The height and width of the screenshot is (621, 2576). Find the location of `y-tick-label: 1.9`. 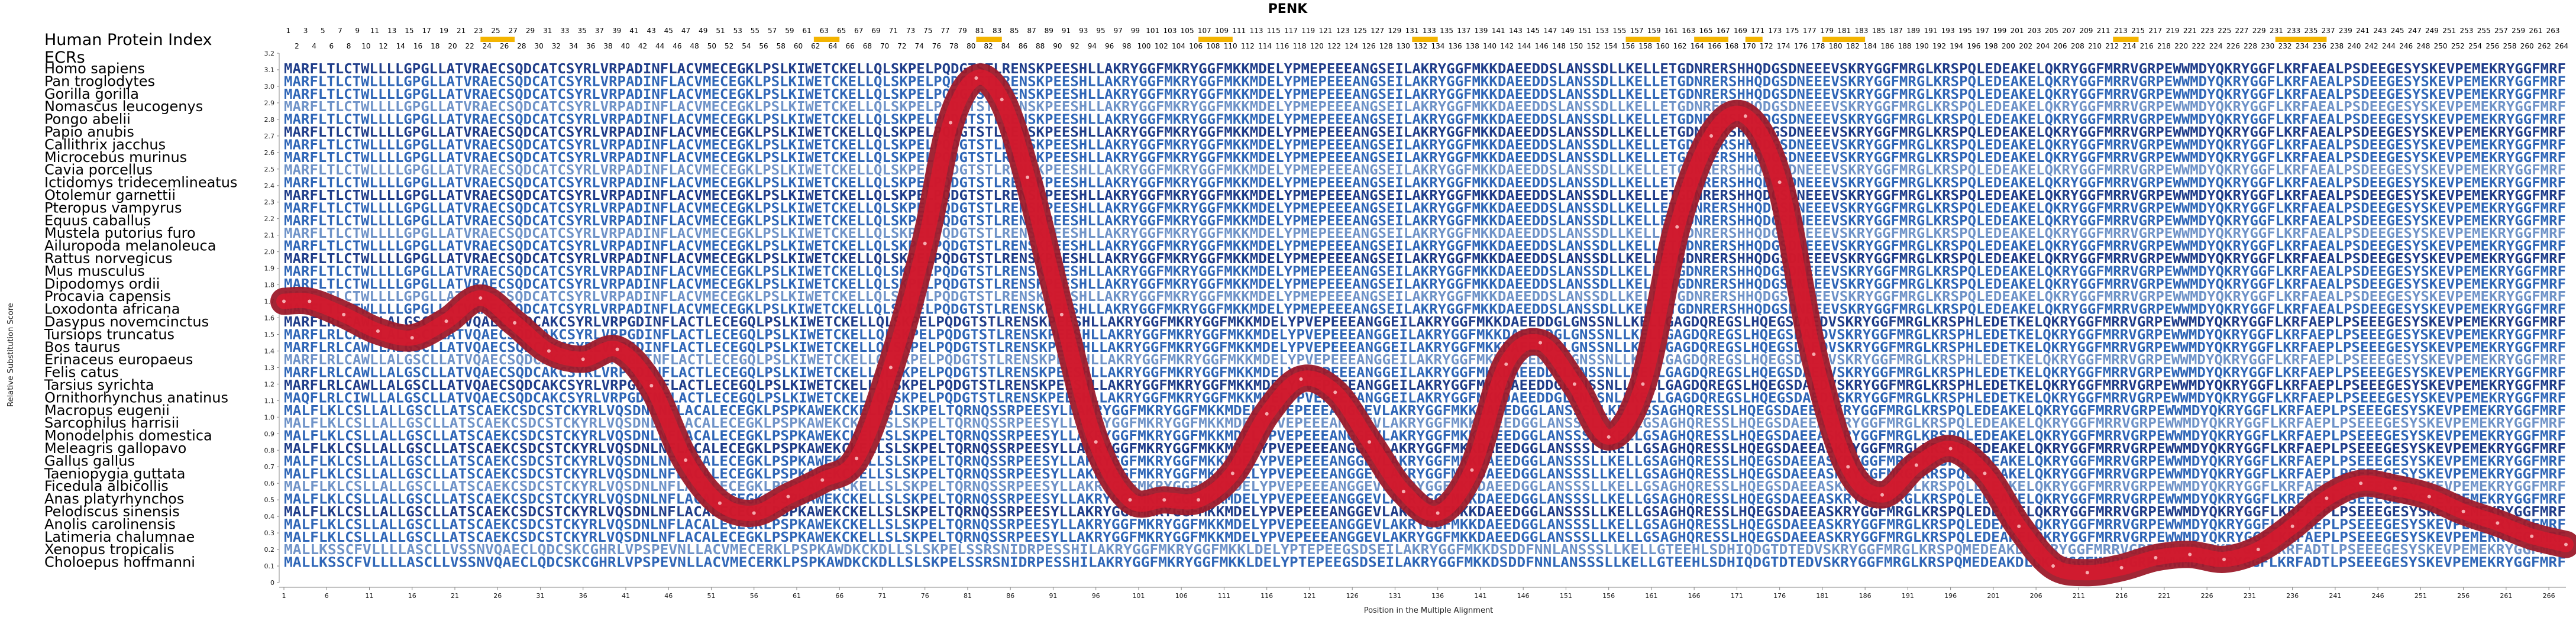

y-tick-label: 1.9 is located at coordinates (269, 269).